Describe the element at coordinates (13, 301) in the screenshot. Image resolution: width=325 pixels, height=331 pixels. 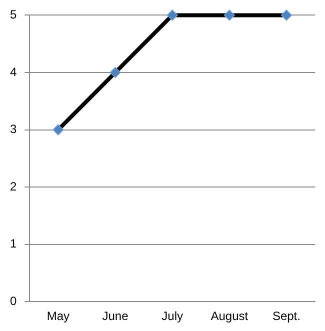
I see `y-tick-label: 0` at that location.